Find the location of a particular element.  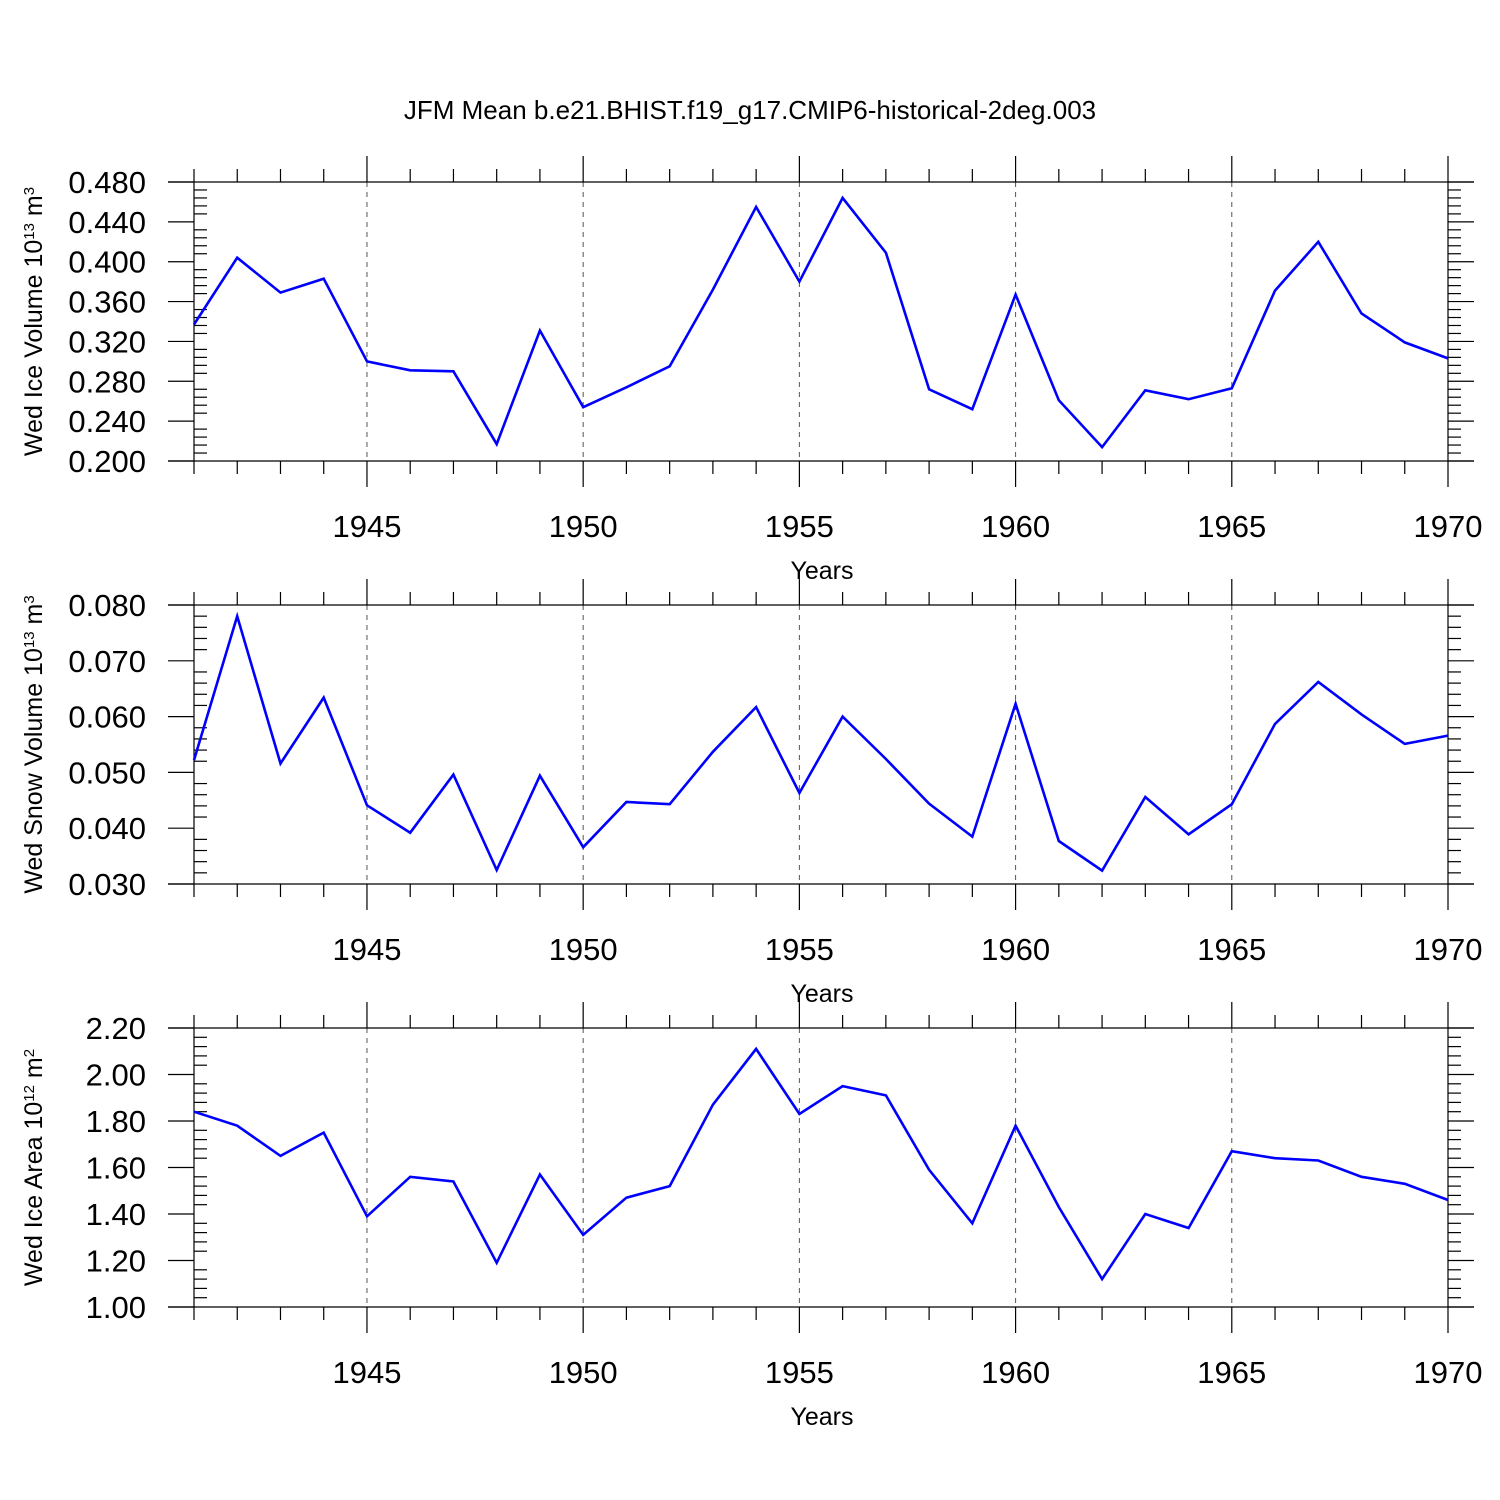

y-axis-label-exponent: 2 is located at coordinates (29, 1053).